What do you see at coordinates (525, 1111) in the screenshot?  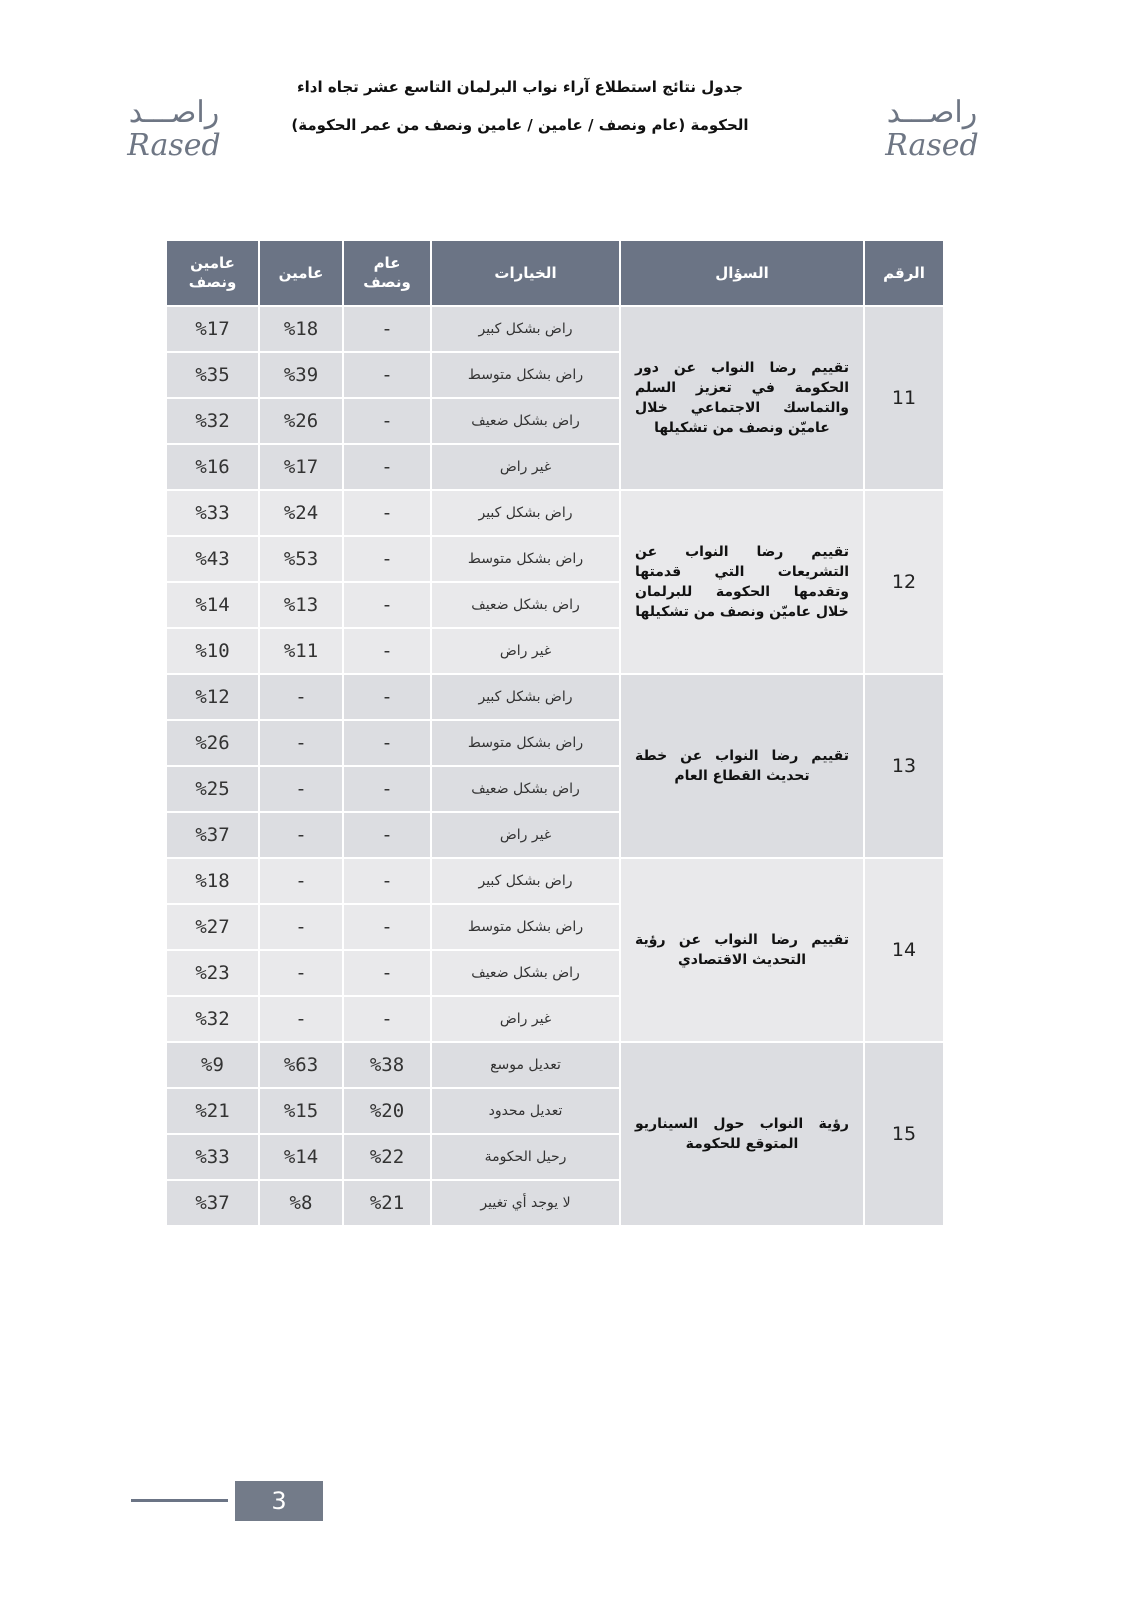 I see `option-label: تعديل محدود` at bounding box center [525, 1111].